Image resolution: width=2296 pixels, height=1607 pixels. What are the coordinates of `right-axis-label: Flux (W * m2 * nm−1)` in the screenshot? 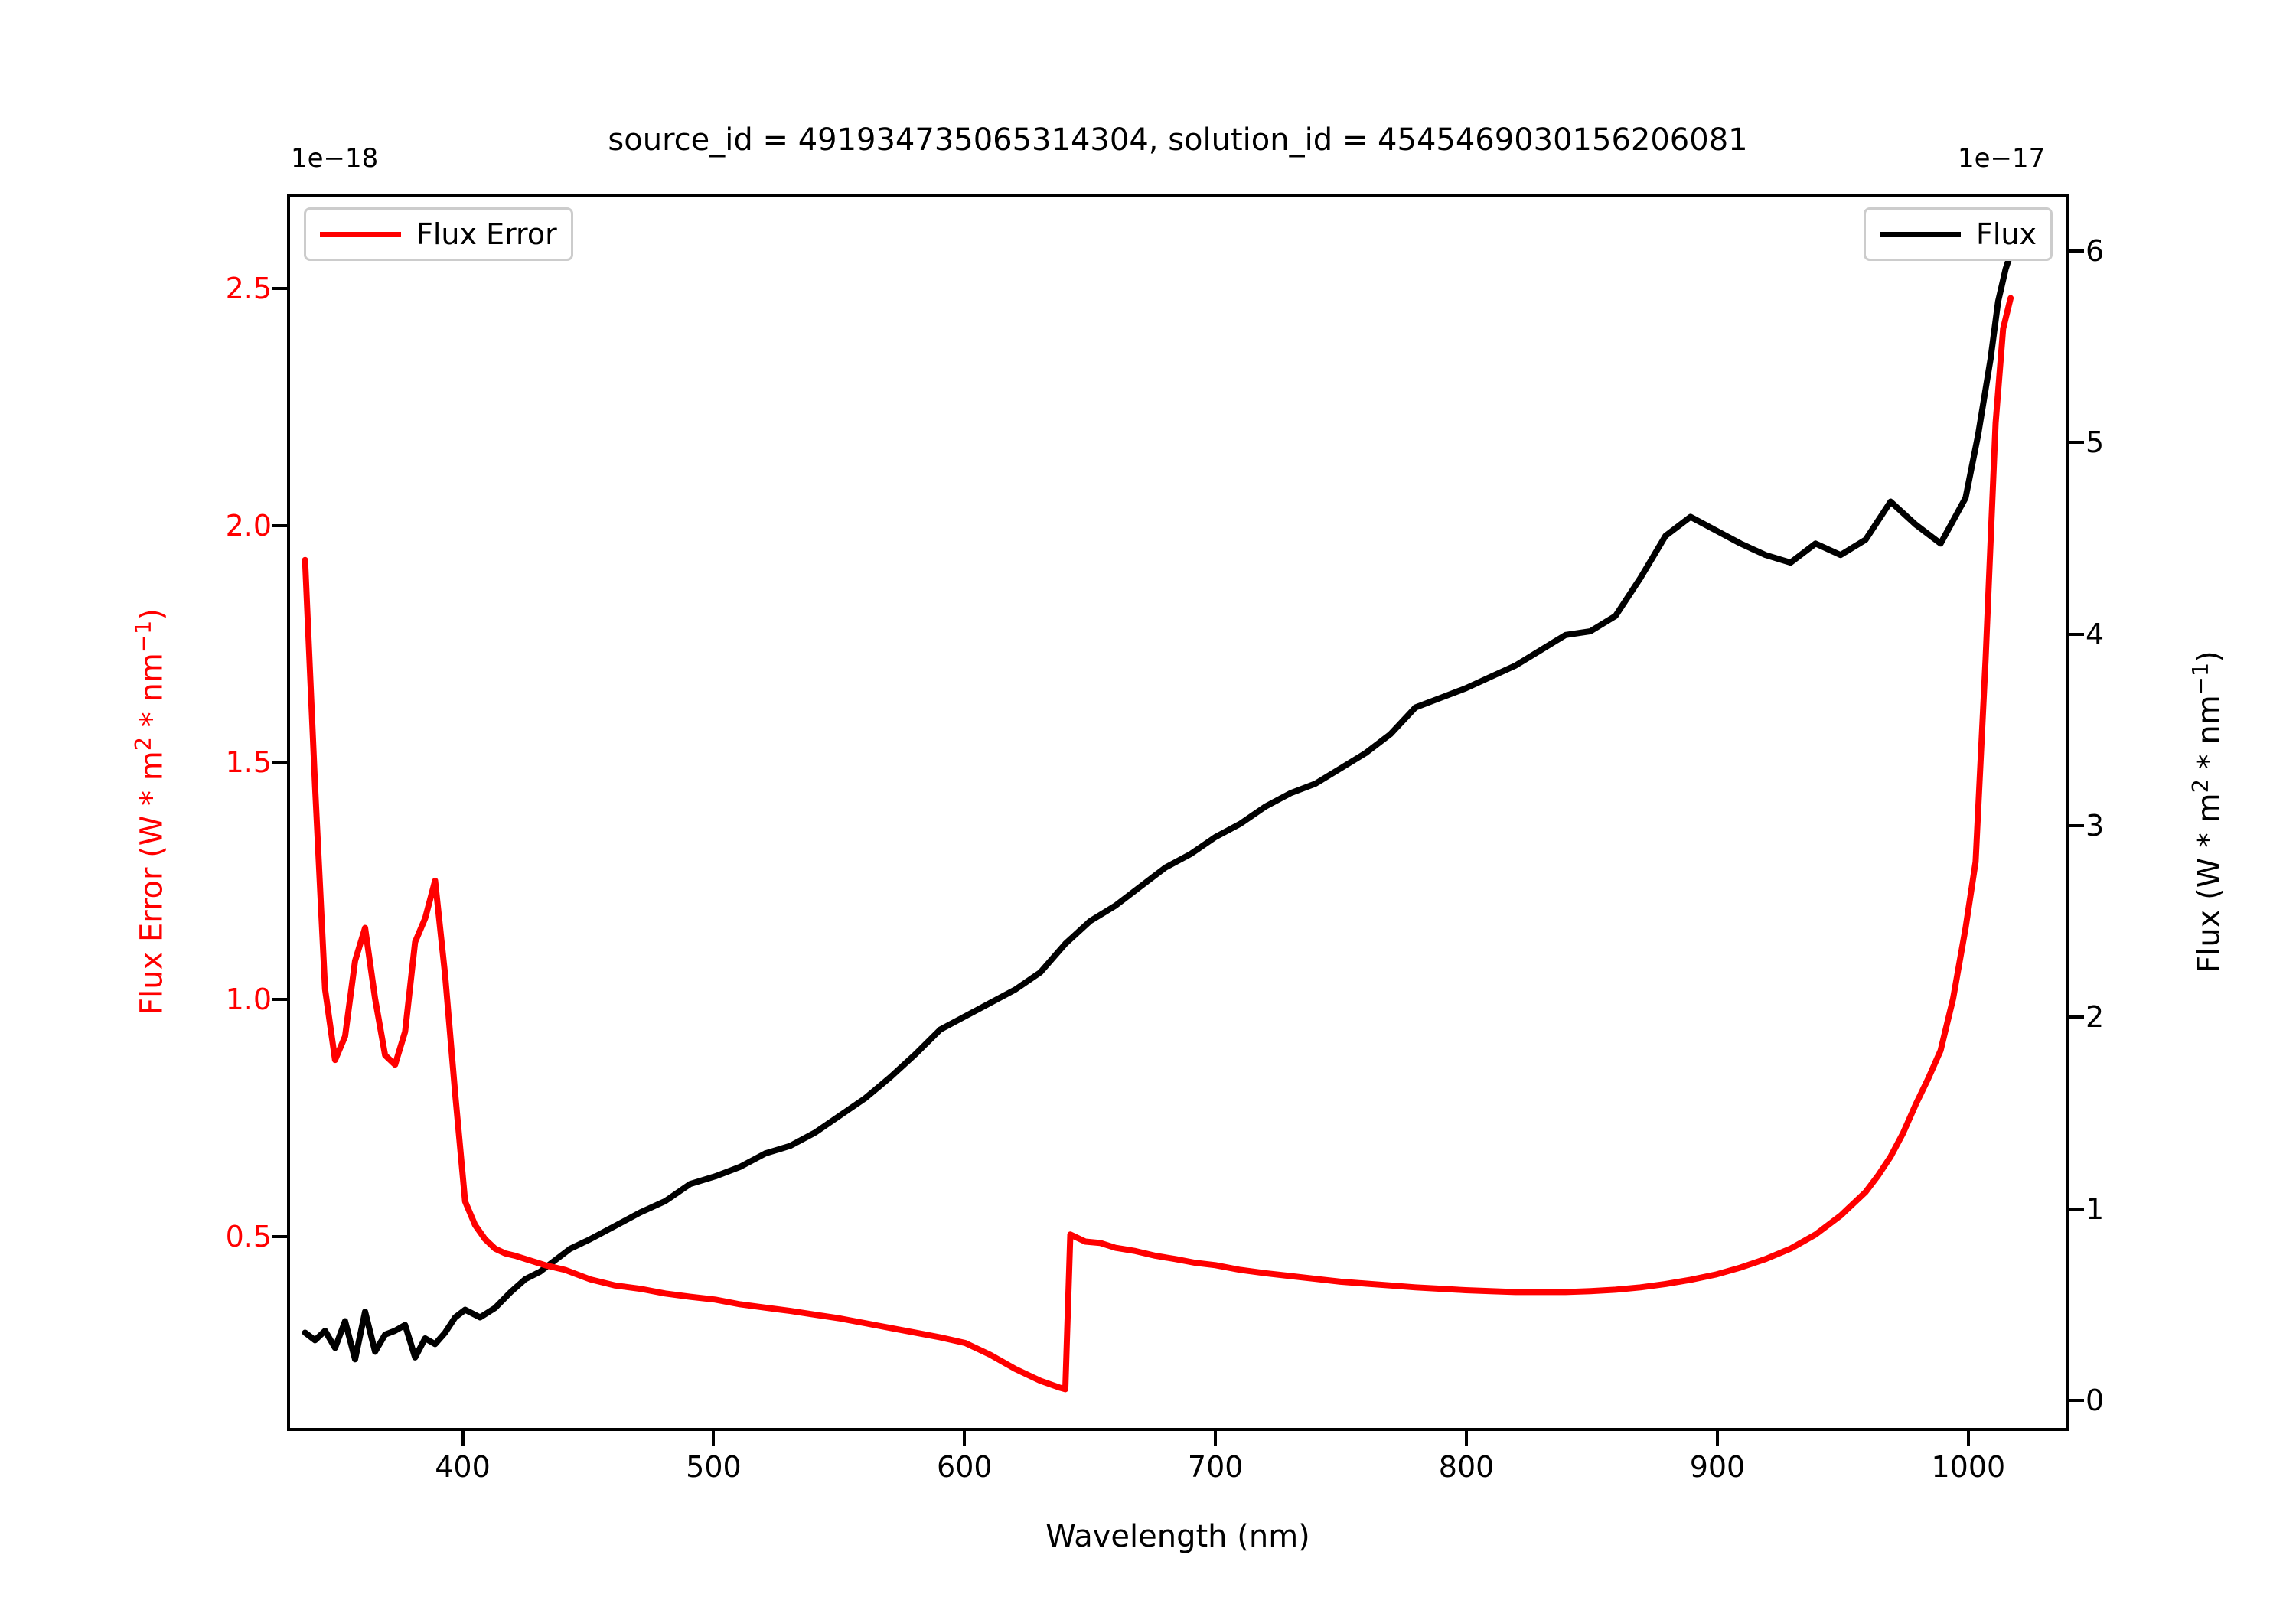 It's located at (2206, 811).